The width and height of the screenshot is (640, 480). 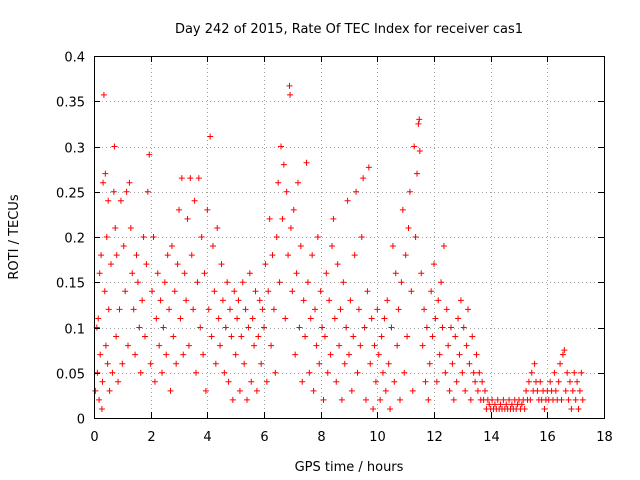 I want to click on x-tick-label: 0, so click(x=94, y=437).